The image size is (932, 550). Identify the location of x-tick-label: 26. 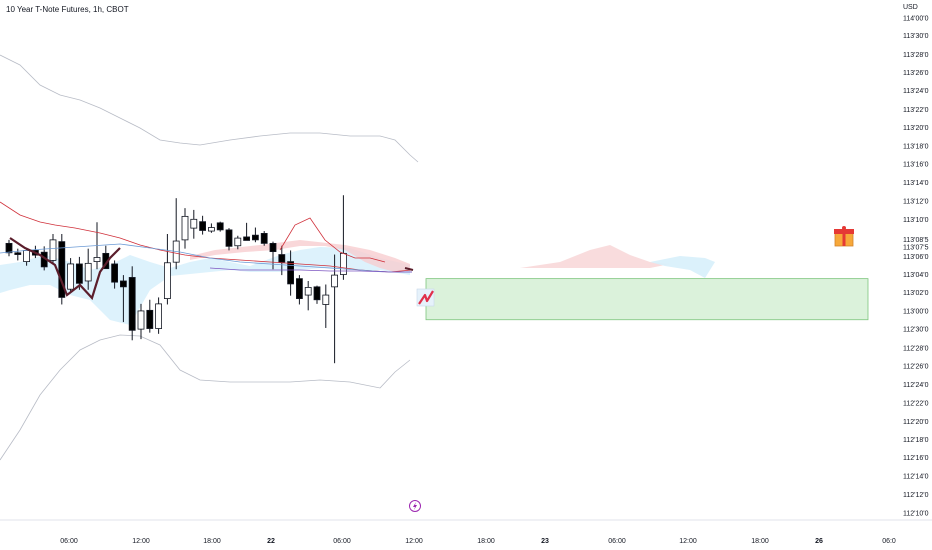
(819, 541).